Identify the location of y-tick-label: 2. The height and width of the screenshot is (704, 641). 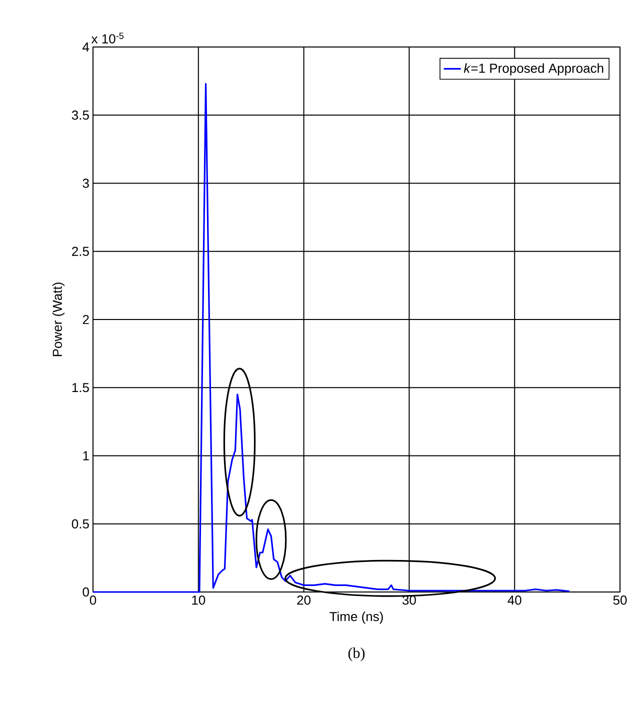
(85, 319).